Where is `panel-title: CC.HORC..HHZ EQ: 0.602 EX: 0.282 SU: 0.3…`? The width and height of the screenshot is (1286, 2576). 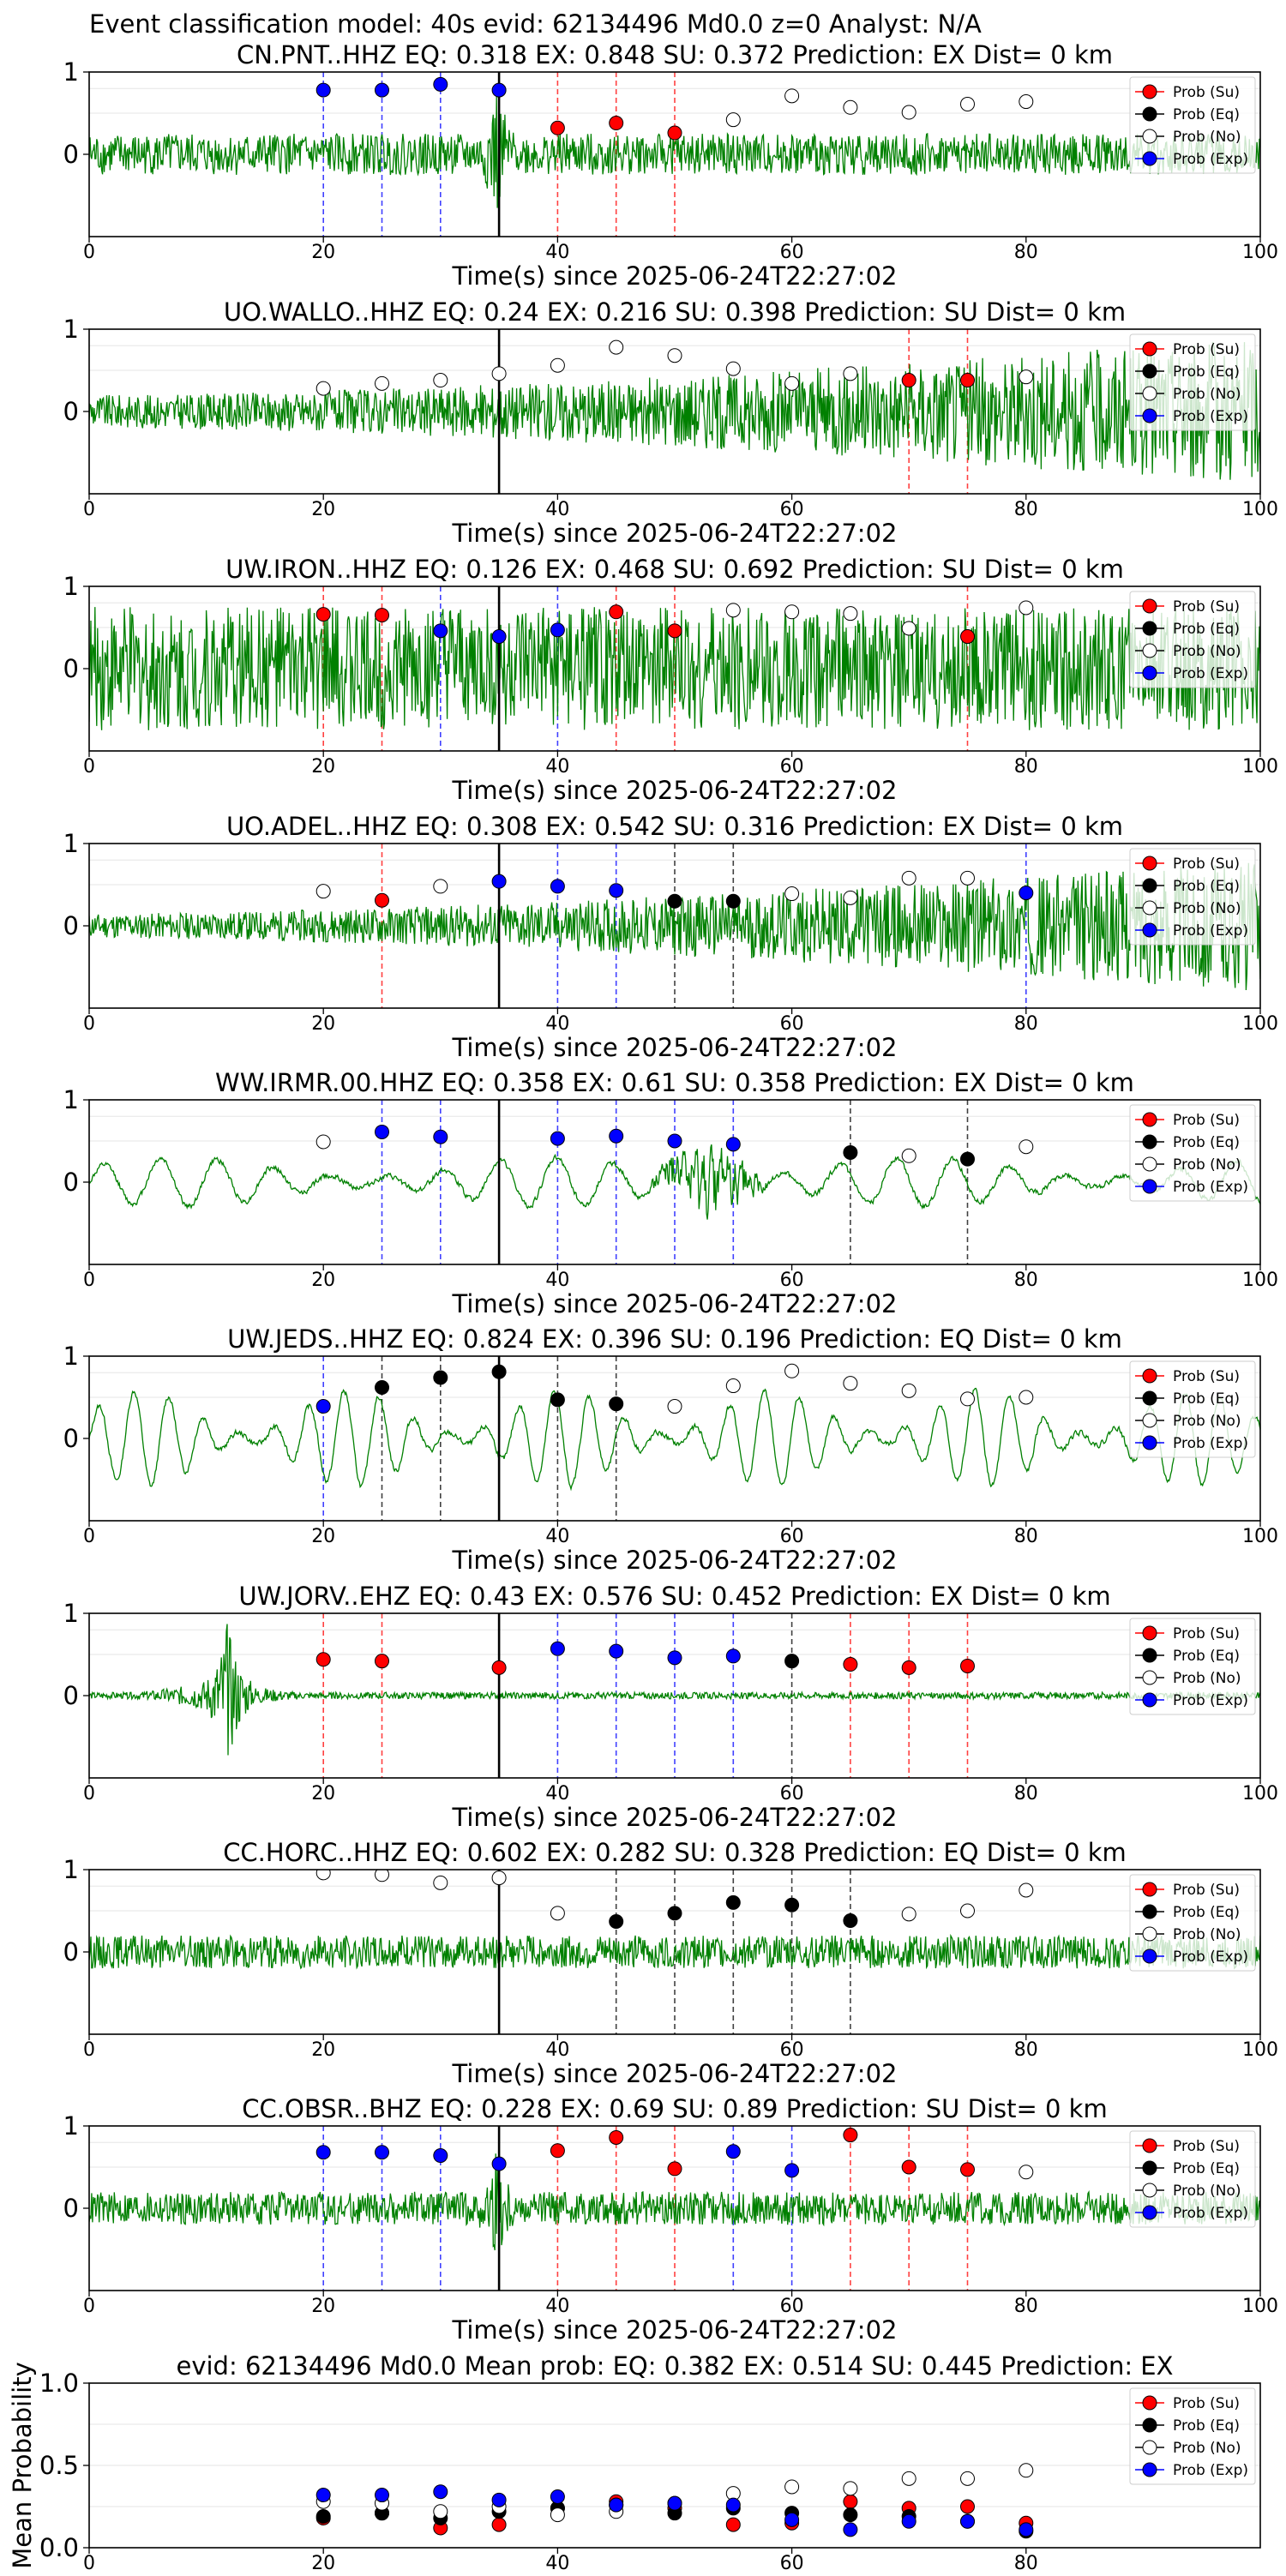
panel-title: CC.HORC..HHZ EQ: 0.602 EX: 0.282 SU: 0.3… is located at coordinates (675, 1852).